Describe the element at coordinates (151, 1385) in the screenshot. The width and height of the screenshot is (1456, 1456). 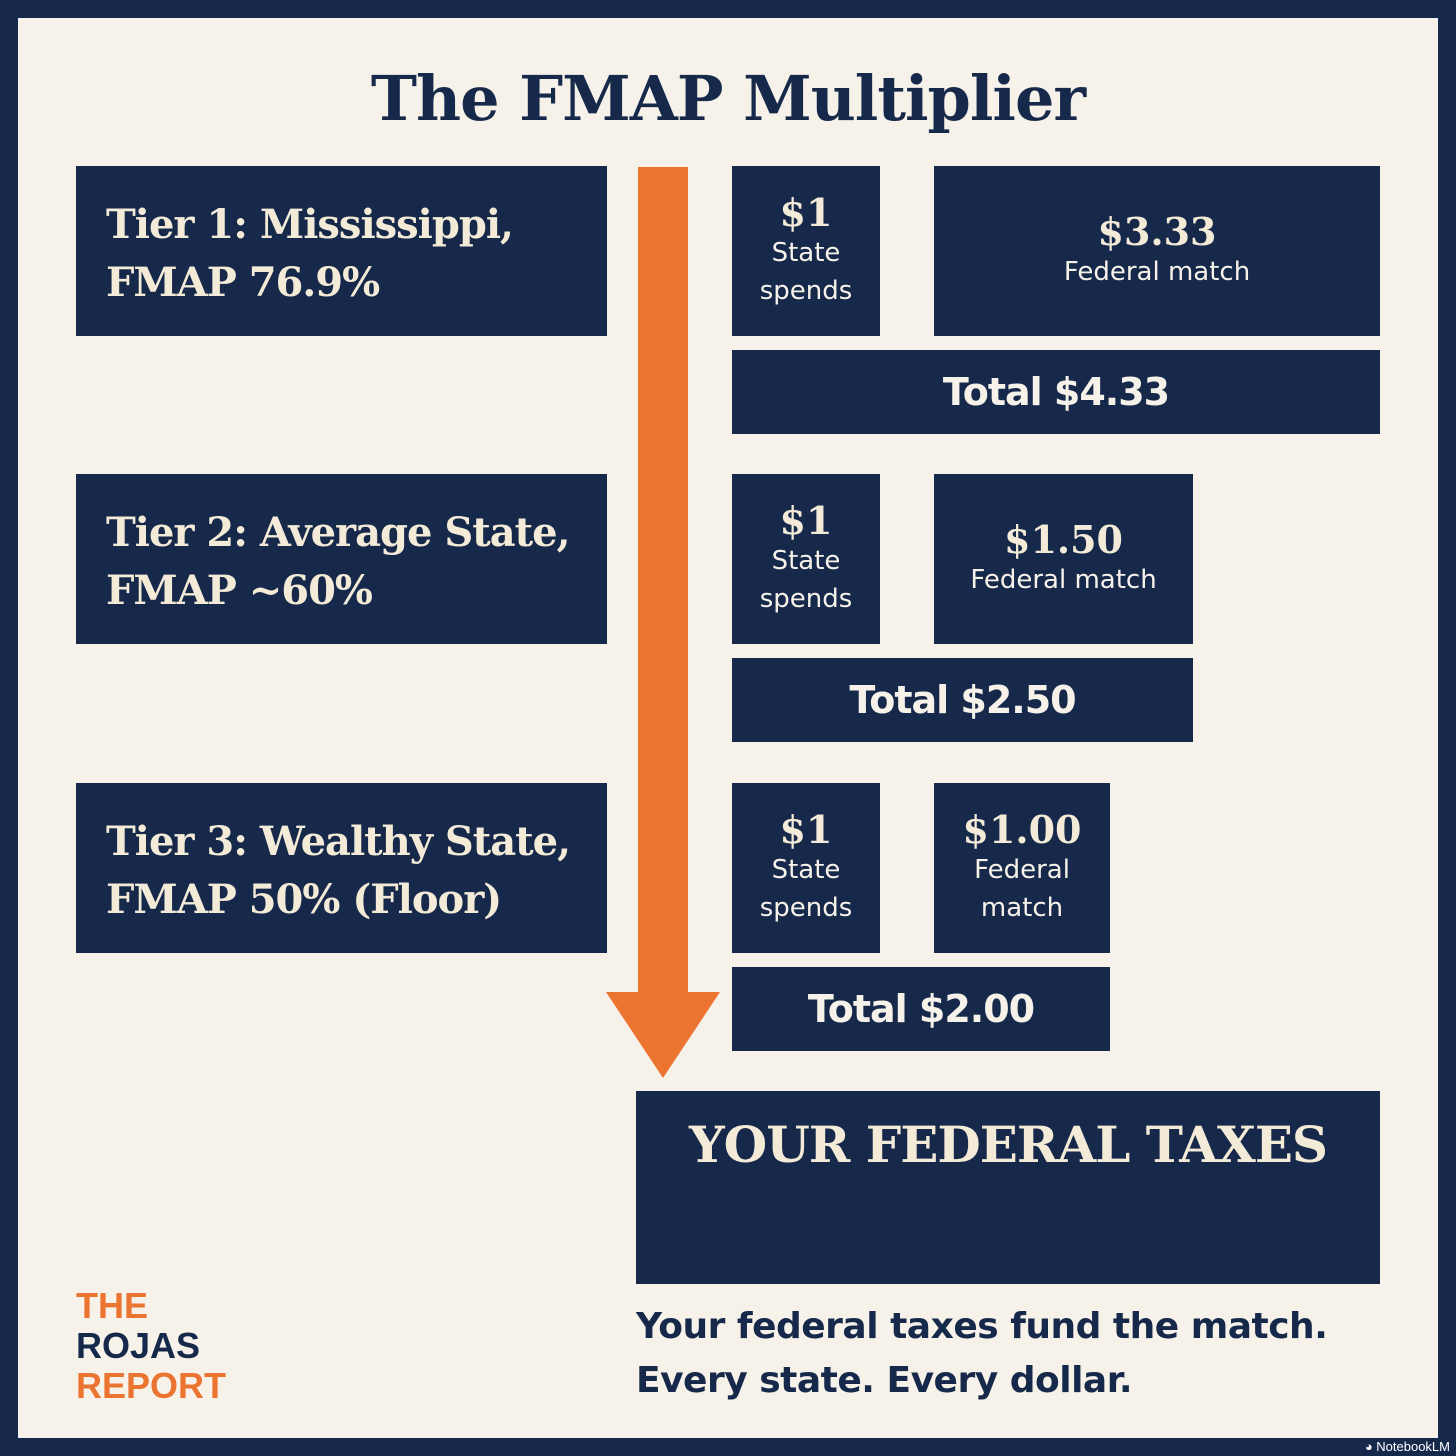
I see `logo-line-3: REPORT` at that location.